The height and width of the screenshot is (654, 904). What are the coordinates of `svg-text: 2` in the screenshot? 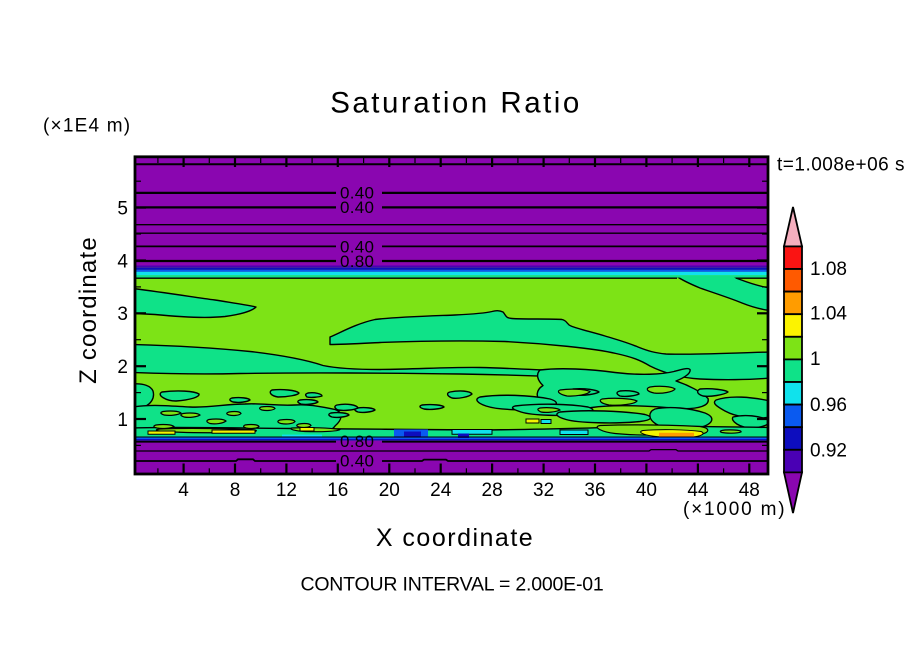 It's located at (122, 367).